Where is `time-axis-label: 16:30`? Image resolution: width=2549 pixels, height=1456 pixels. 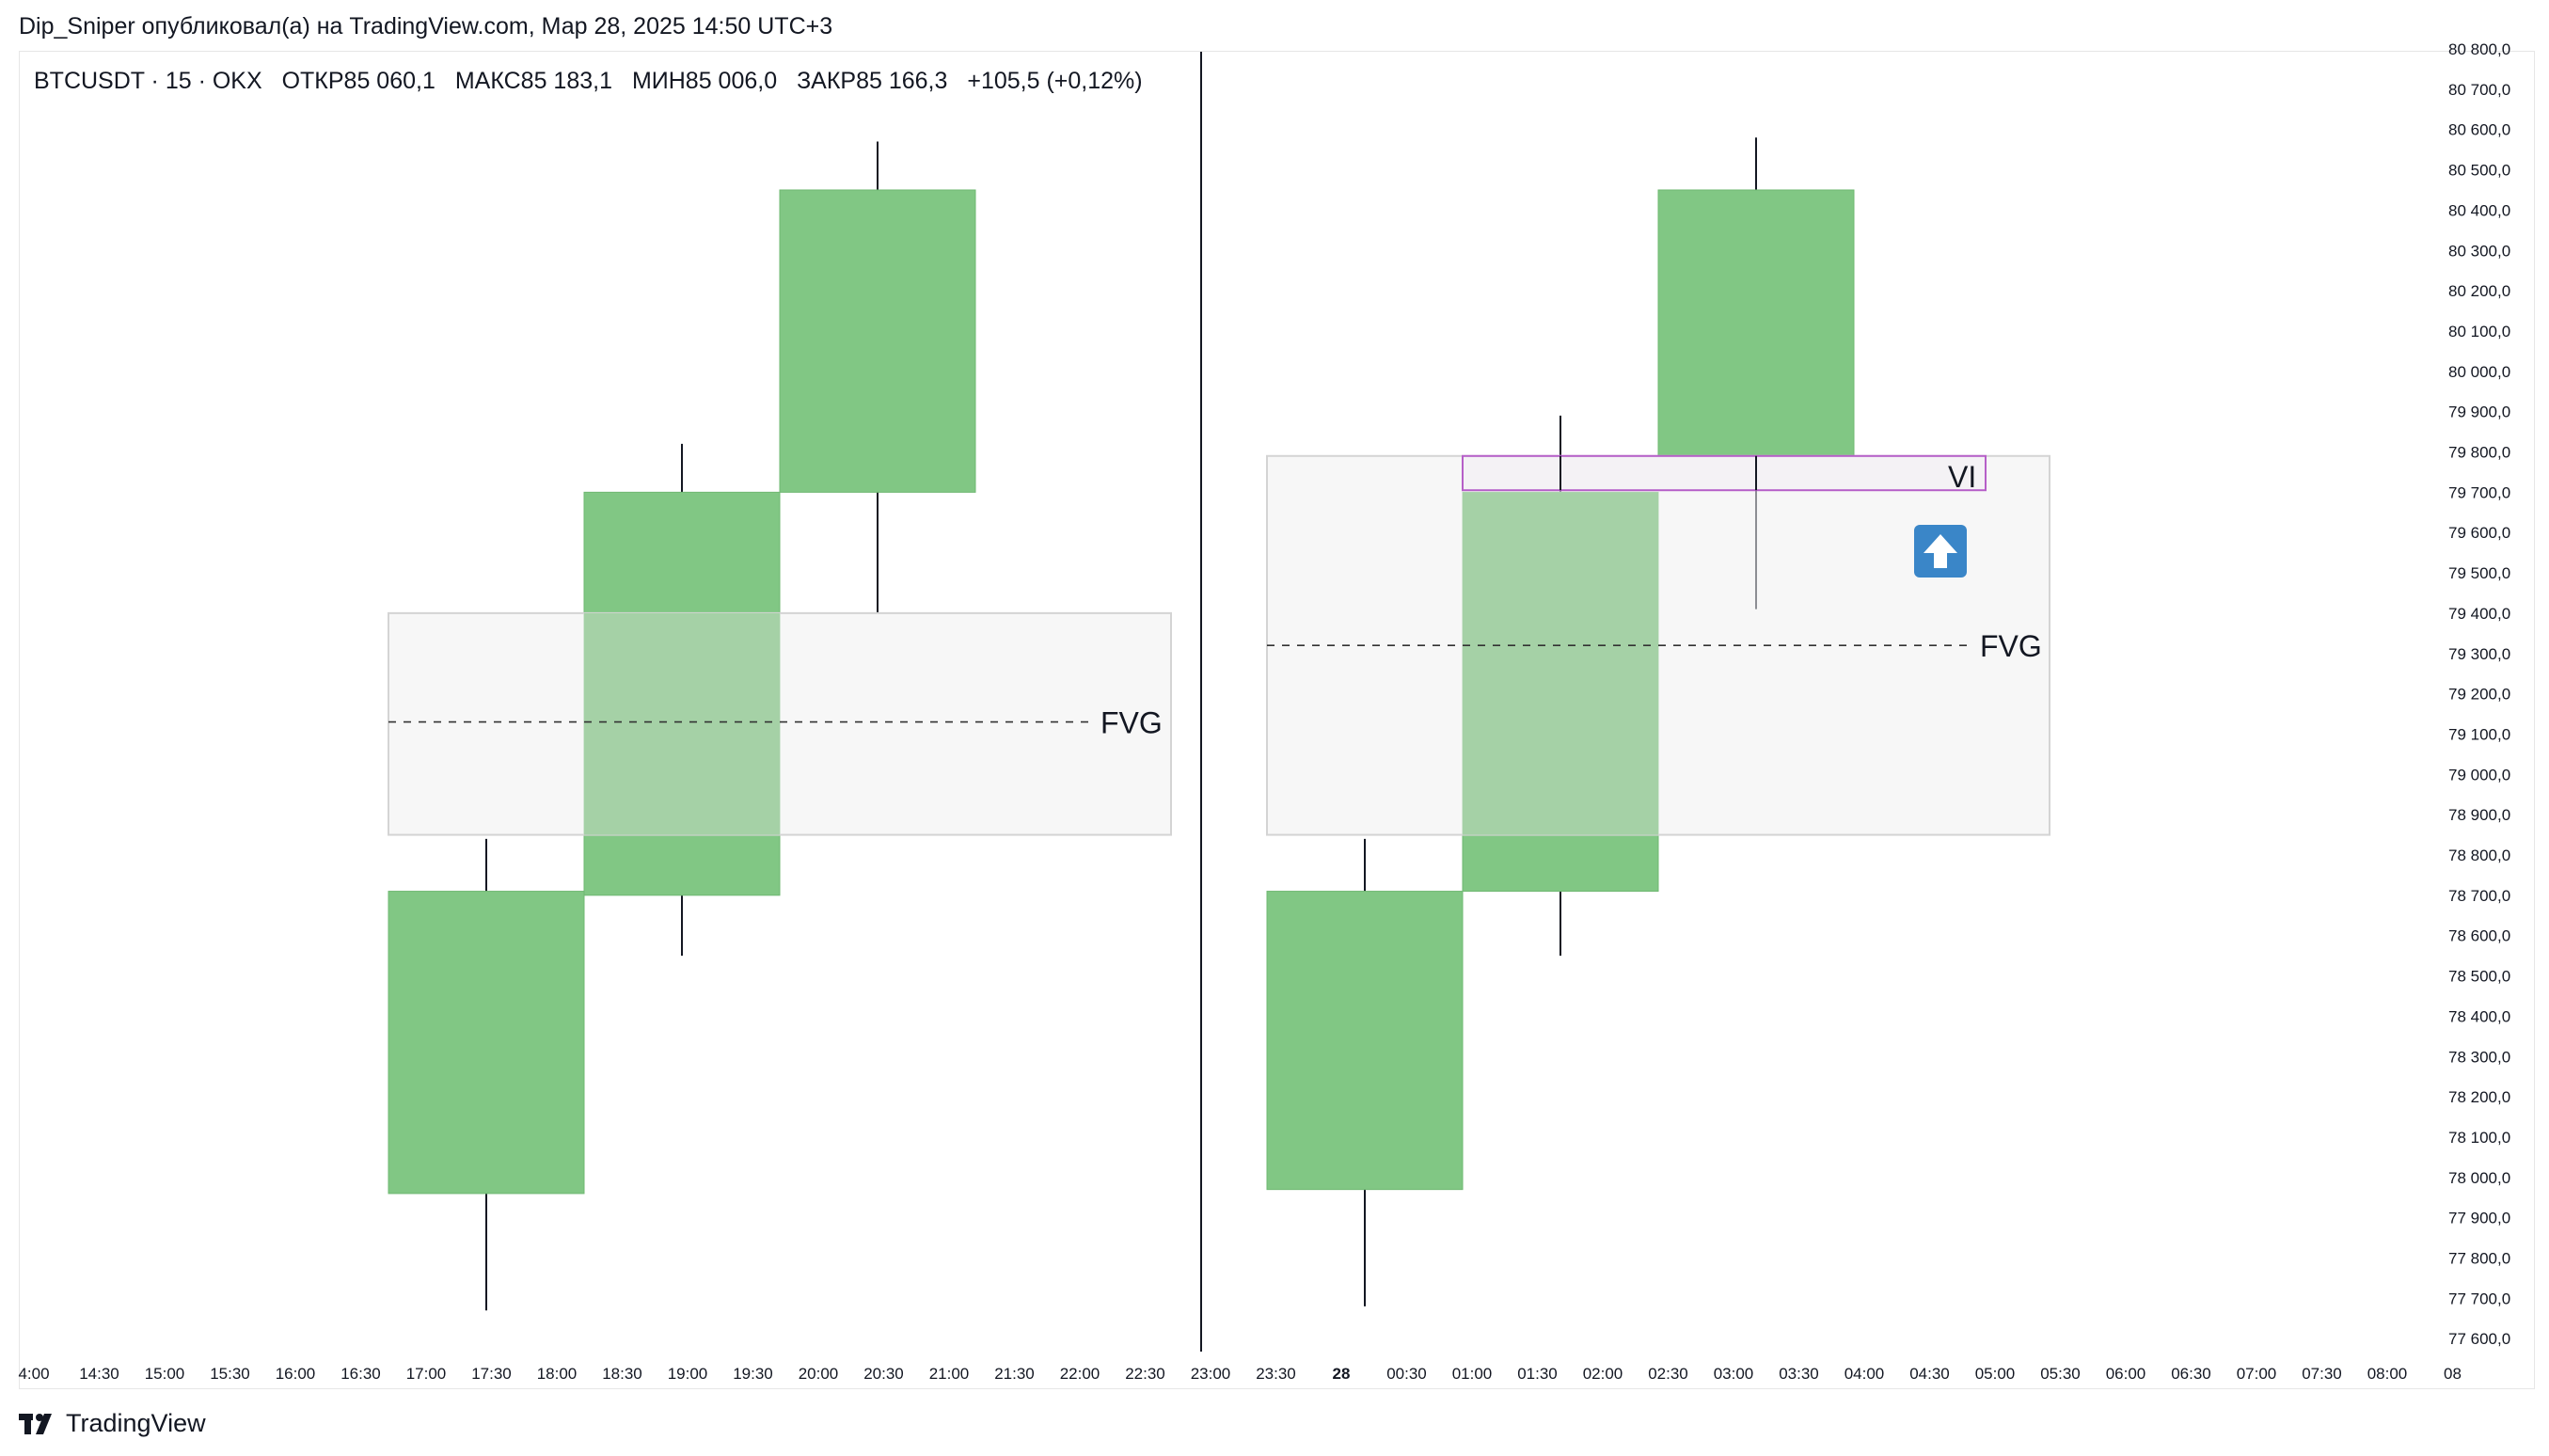
time-axis-label: 16:30 is located at coordinates (360, 1374).